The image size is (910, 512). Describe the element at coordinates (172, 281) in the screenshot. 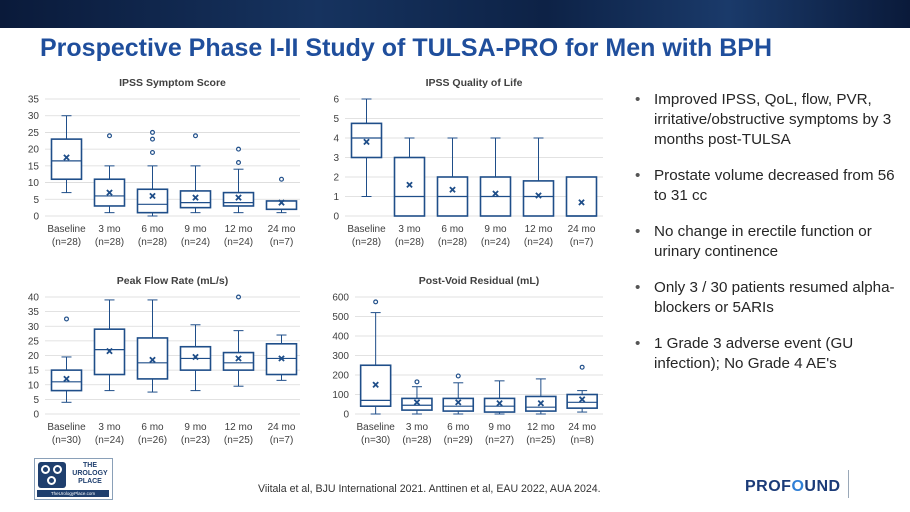

I see `chart-title: Peak Flow Rate (mL/s)` at that location.